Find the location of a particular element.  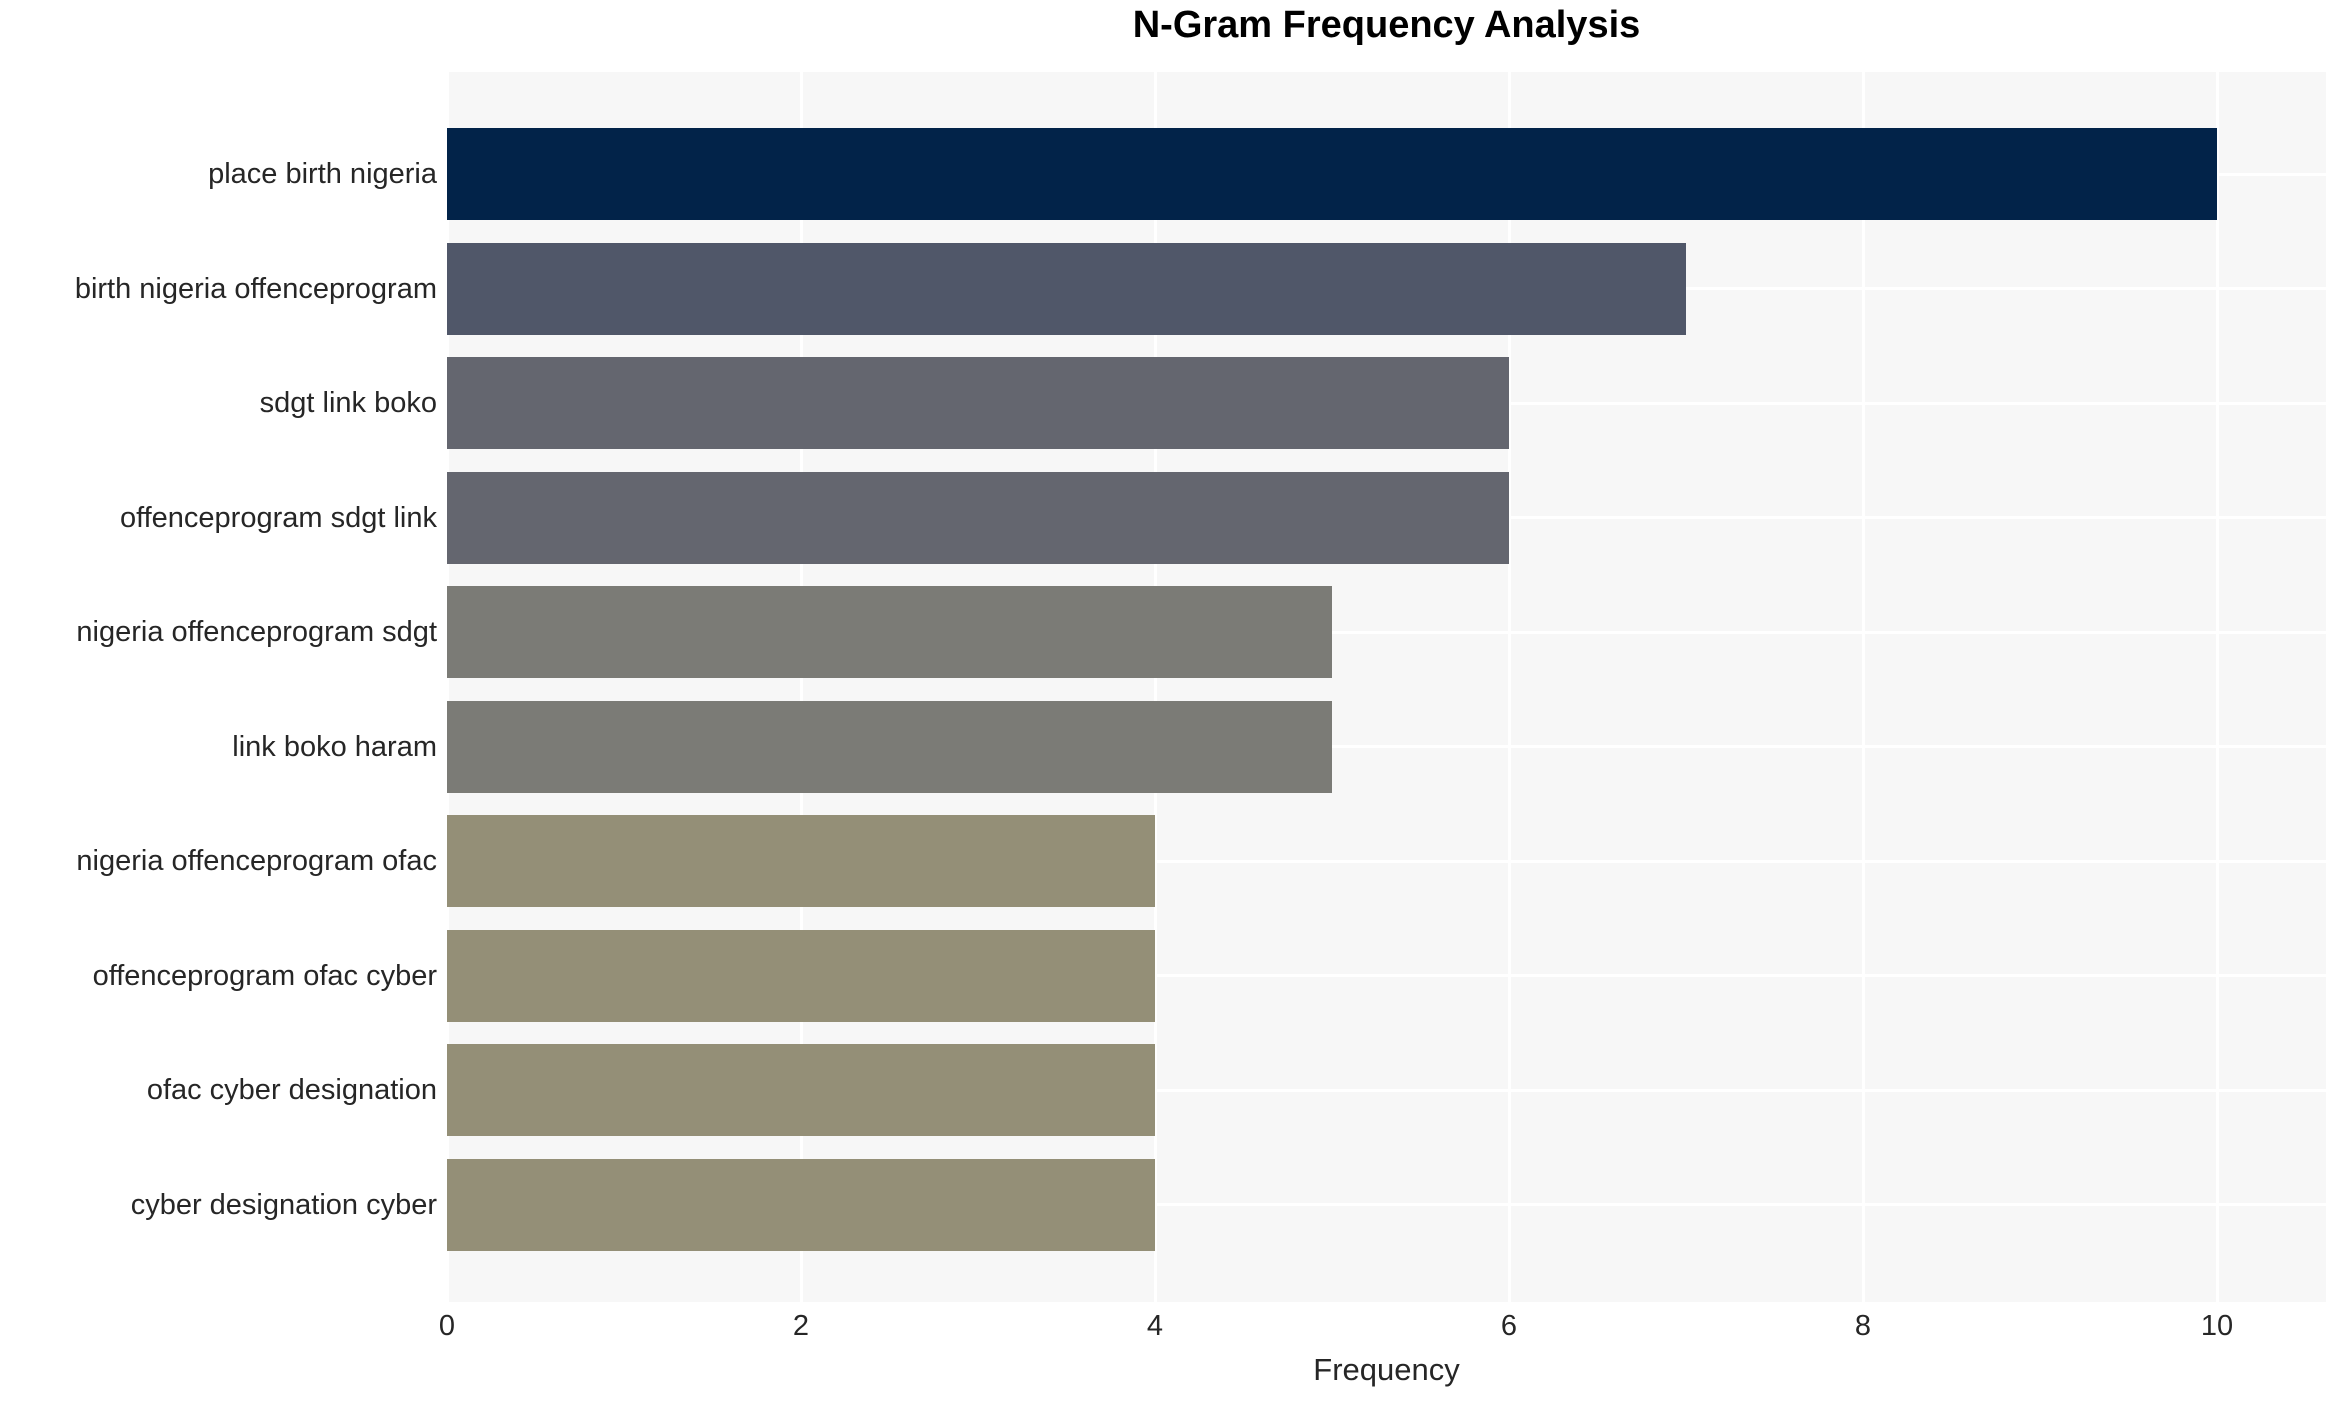

bar-cyber-designation-cyber is located at coordinates (801, 1204).